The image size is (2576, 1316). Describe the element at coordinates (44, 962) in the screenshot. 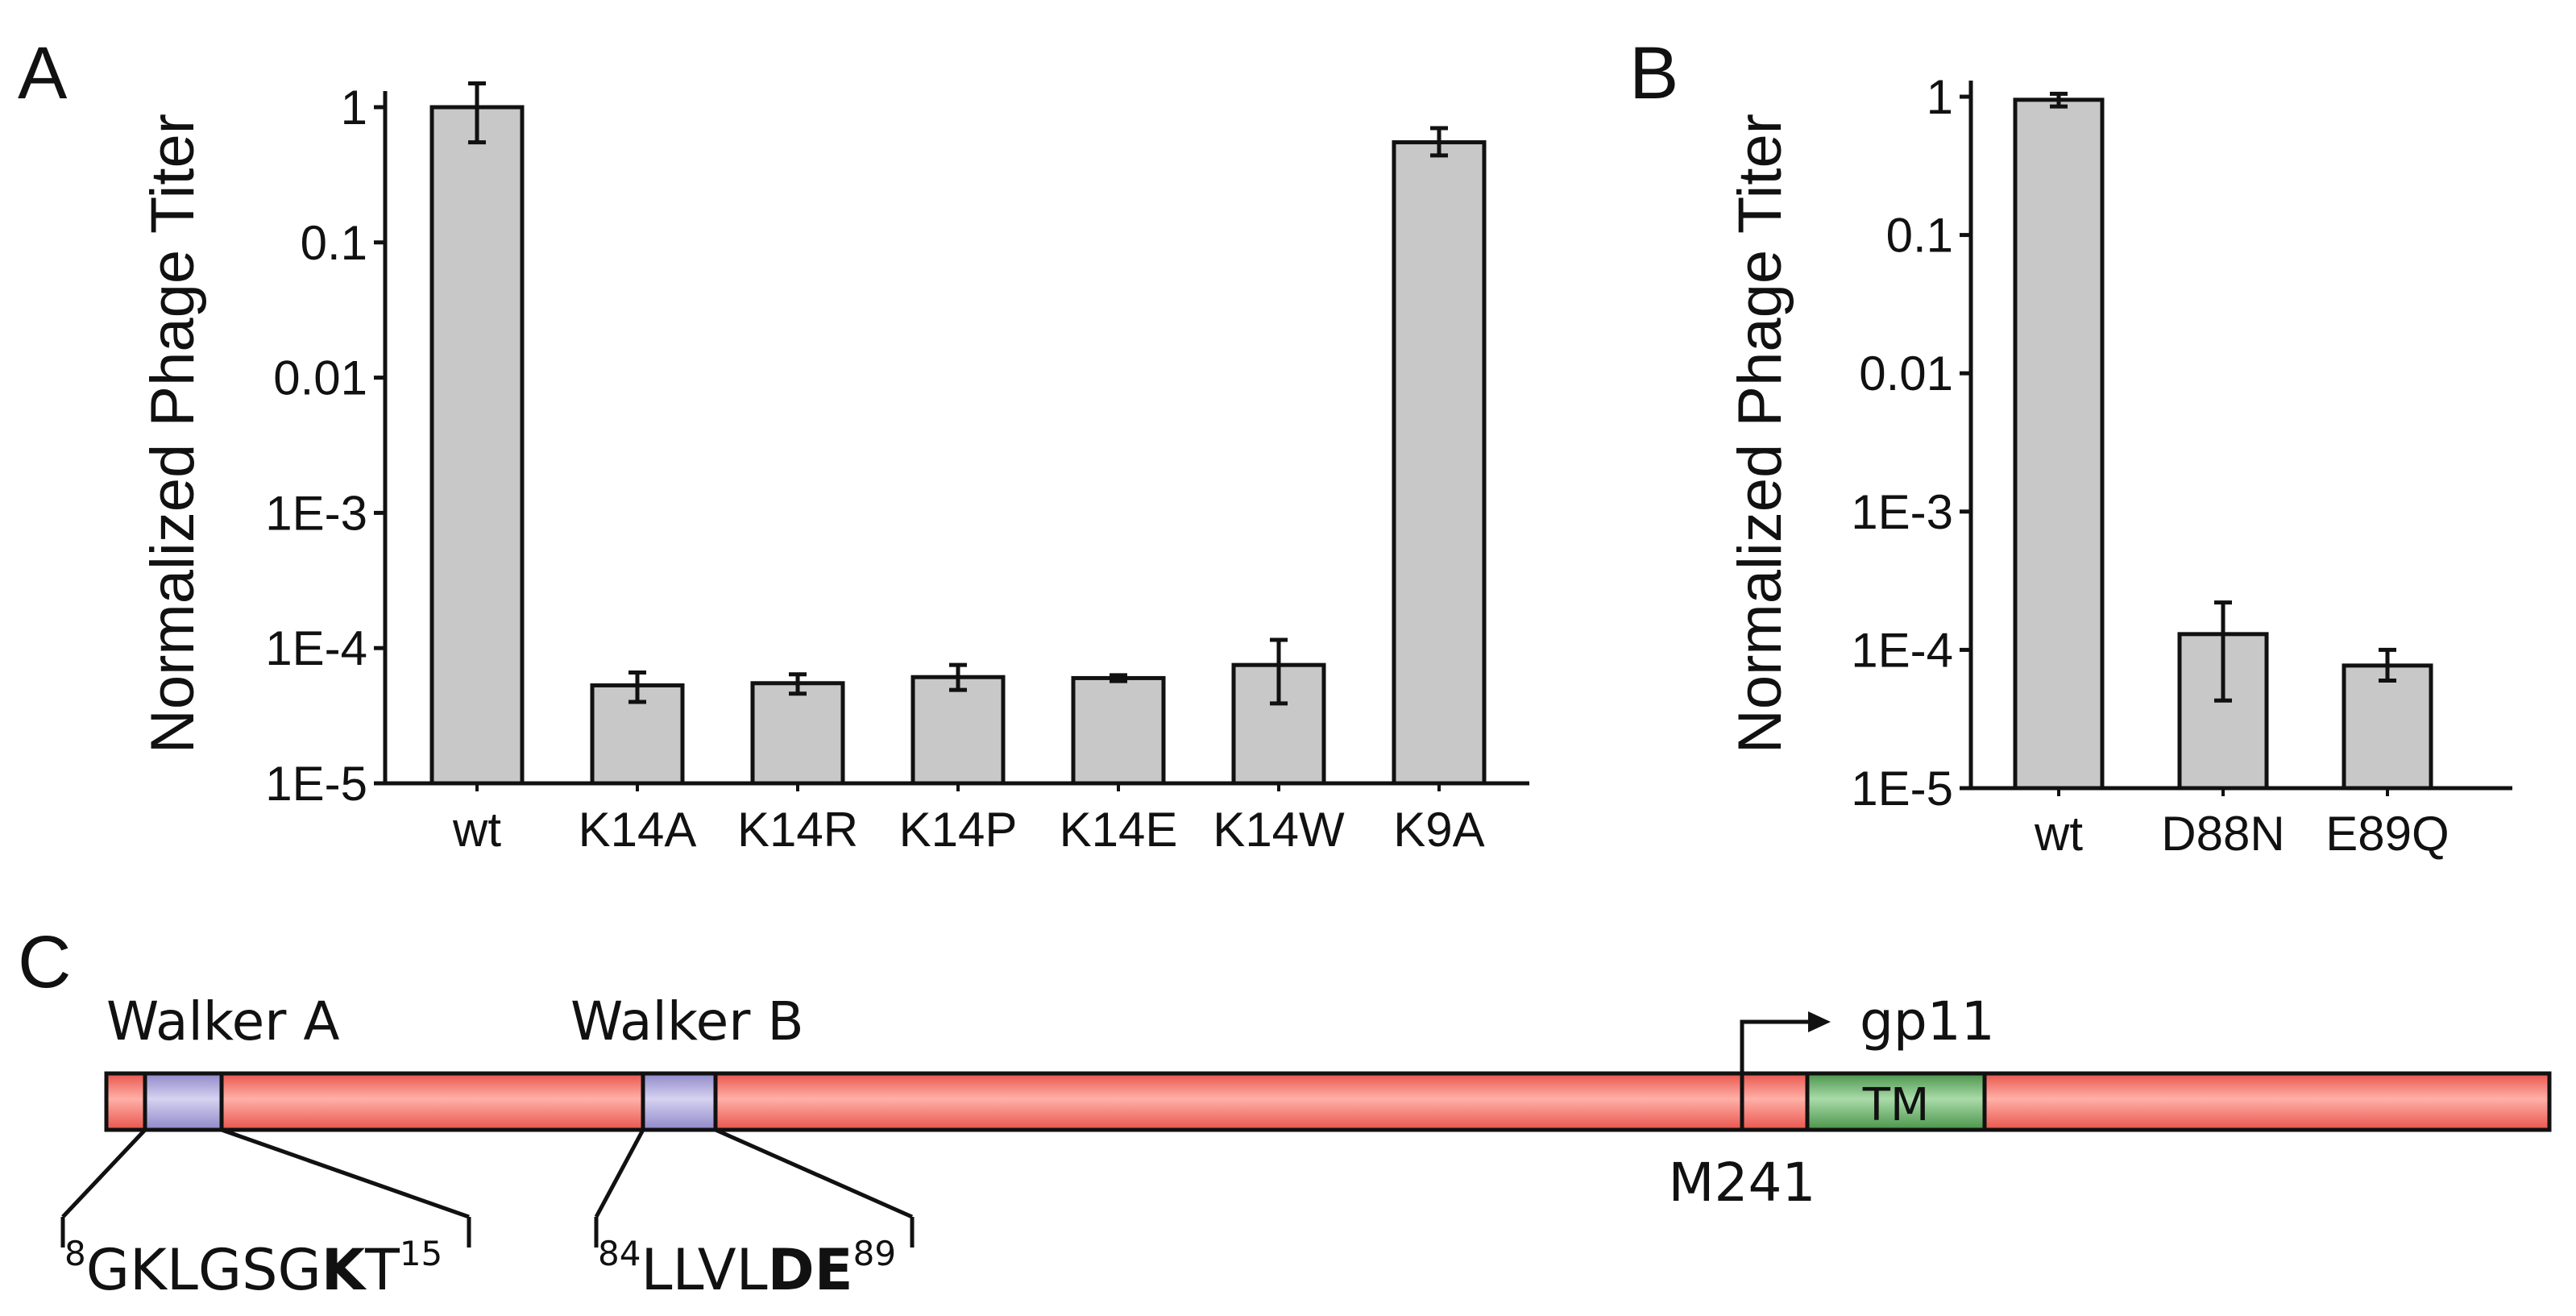

I see `panel-label-c: C` at that location.